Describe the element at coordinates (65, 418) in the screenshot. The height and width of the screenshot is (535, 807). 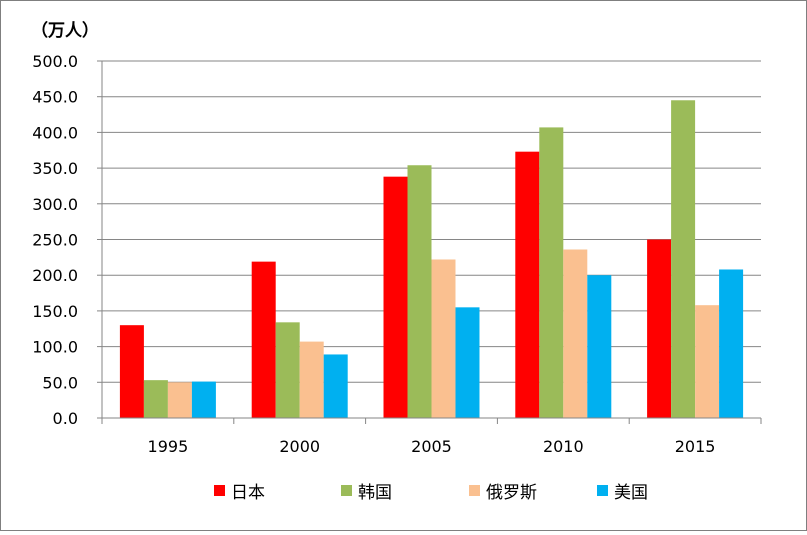
I see `y-tick-label: 0.0` at that location.